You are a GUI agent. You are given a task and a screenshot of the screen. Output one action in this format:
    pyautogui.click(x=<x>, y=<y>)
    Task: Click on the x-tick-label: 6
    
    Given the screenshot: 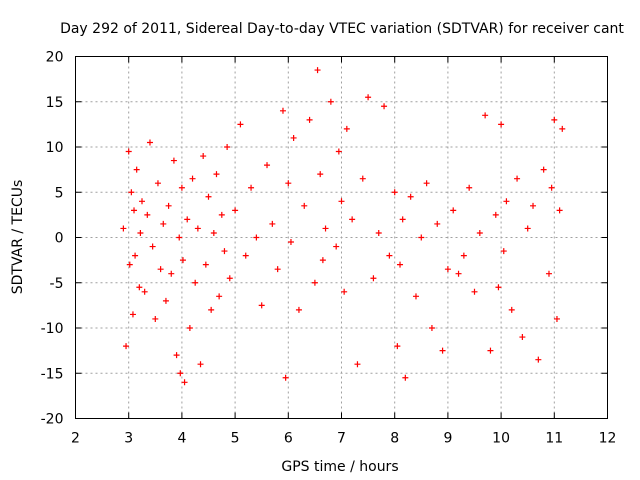 What is the action you would take?
    pyautogui.click(x=288, y=439)
    